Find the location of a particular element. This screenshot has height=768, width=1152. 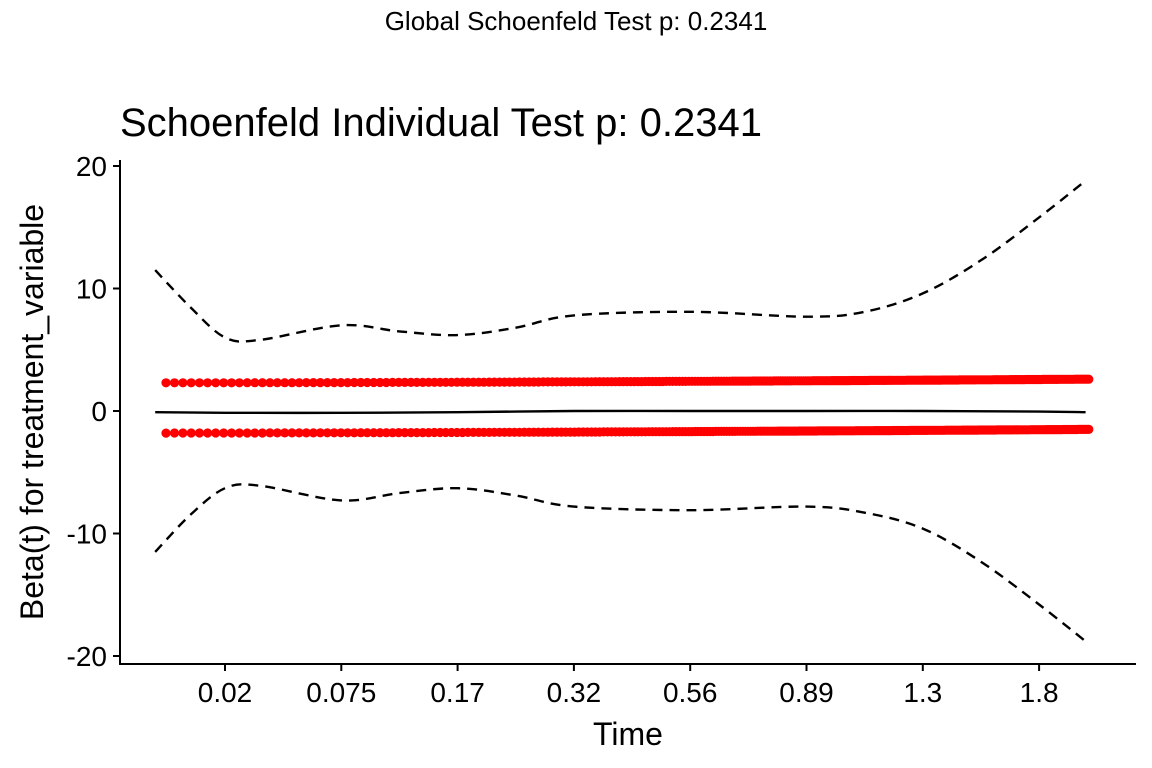

x-axis-label: Time is located at coordinates (628, 734).